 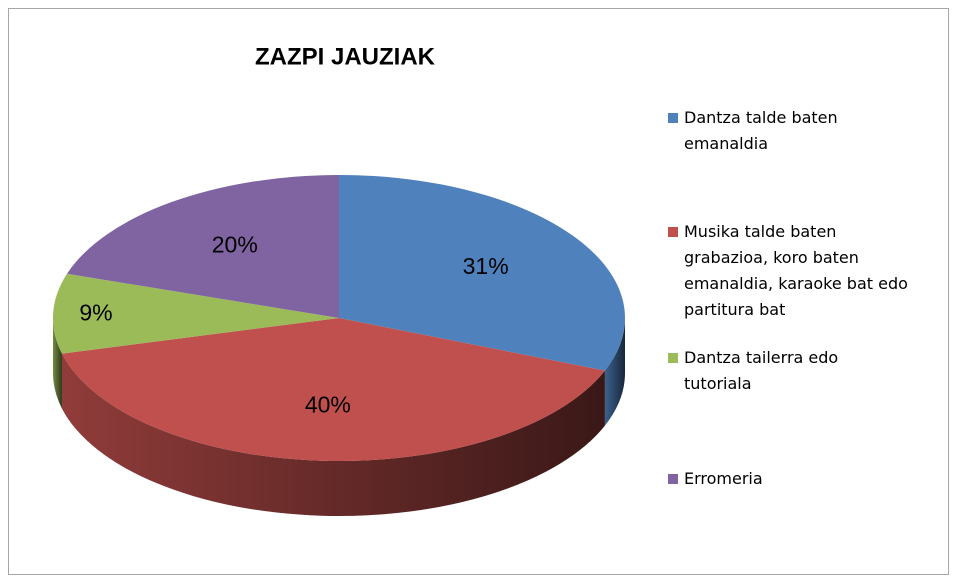 What do you see at coordinates (345, 56) in the screenshot?
I see `chart-title: ZAZPI JAUZIAK` at bounding box center [345, 56].